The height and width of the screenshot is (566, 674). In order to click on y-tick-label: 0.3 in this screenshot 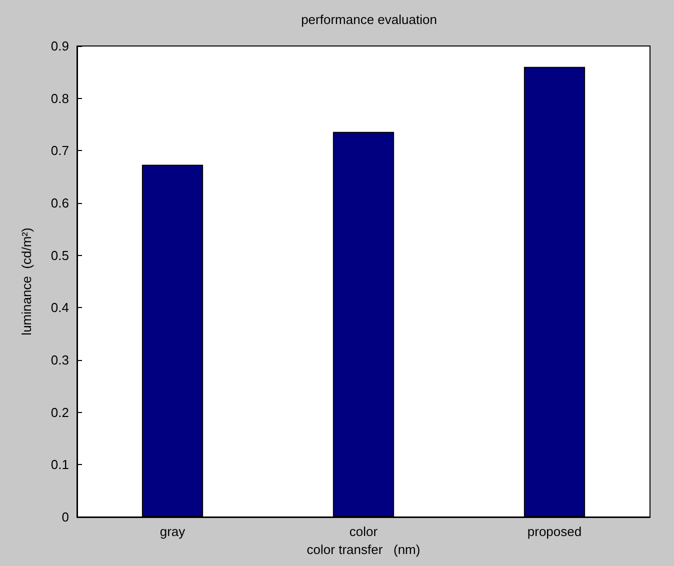, I will do `click(59, 360)`.